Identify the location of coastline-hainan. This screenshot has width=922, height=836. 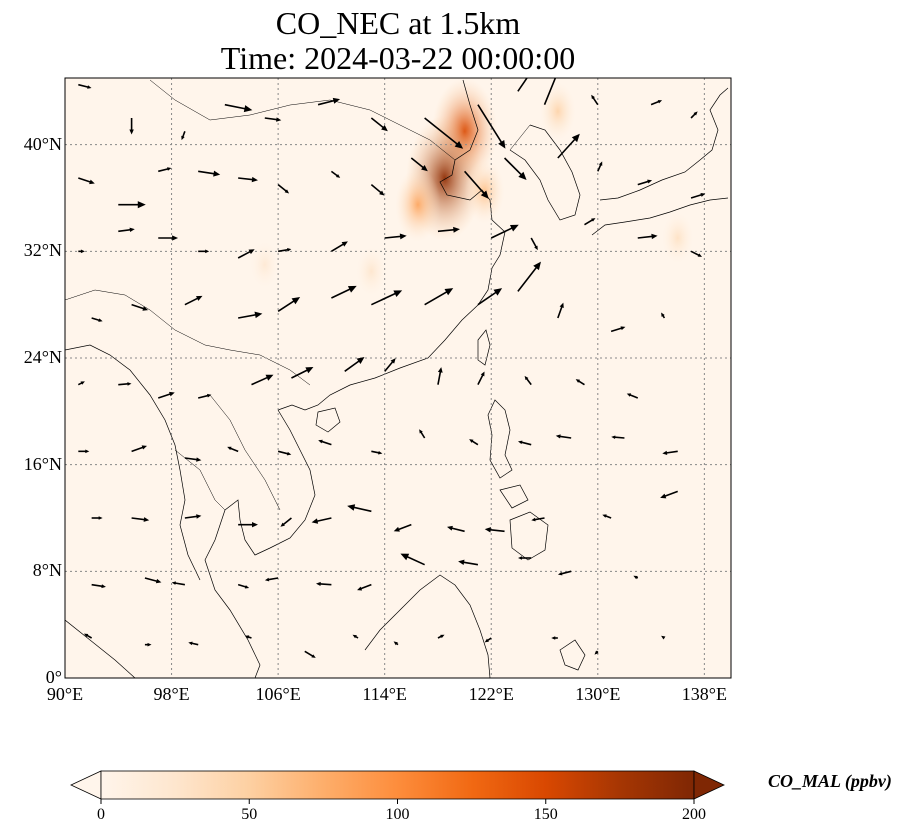
(328, 420).